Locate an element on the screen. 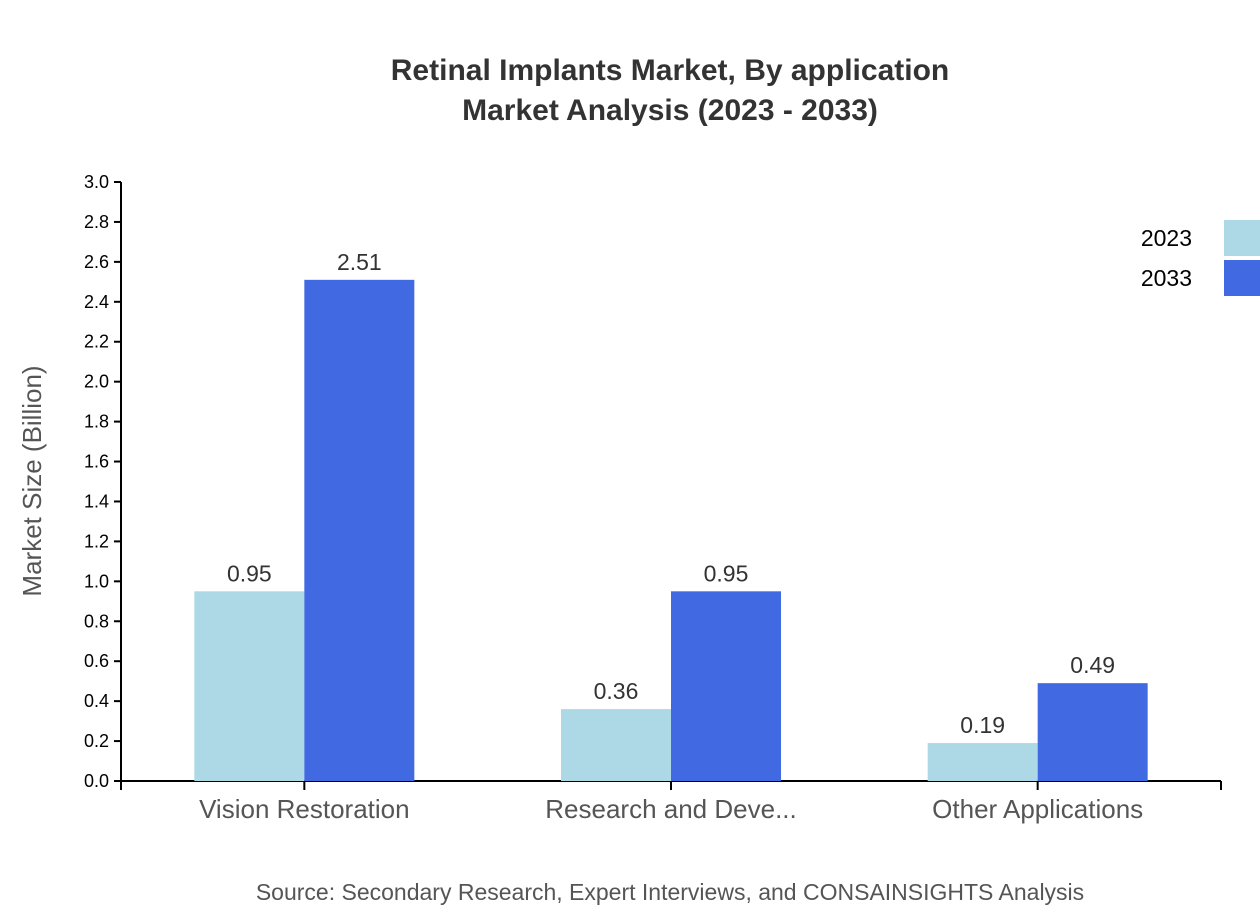 The width and height of the screenshot is (1260, 920). y-tick-label: 2.2 is located at coordinates (96, 342).